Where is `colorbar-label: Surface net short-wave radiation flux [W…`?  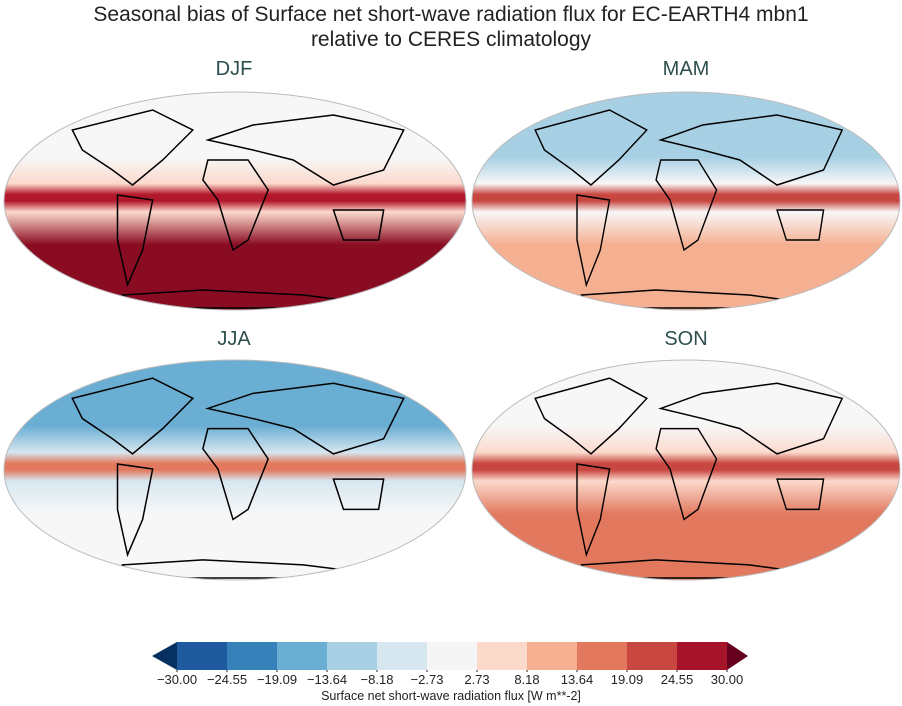
colorbar-label: Surface net short-wave radiation flux [W… is located at coordinates (451, 696).